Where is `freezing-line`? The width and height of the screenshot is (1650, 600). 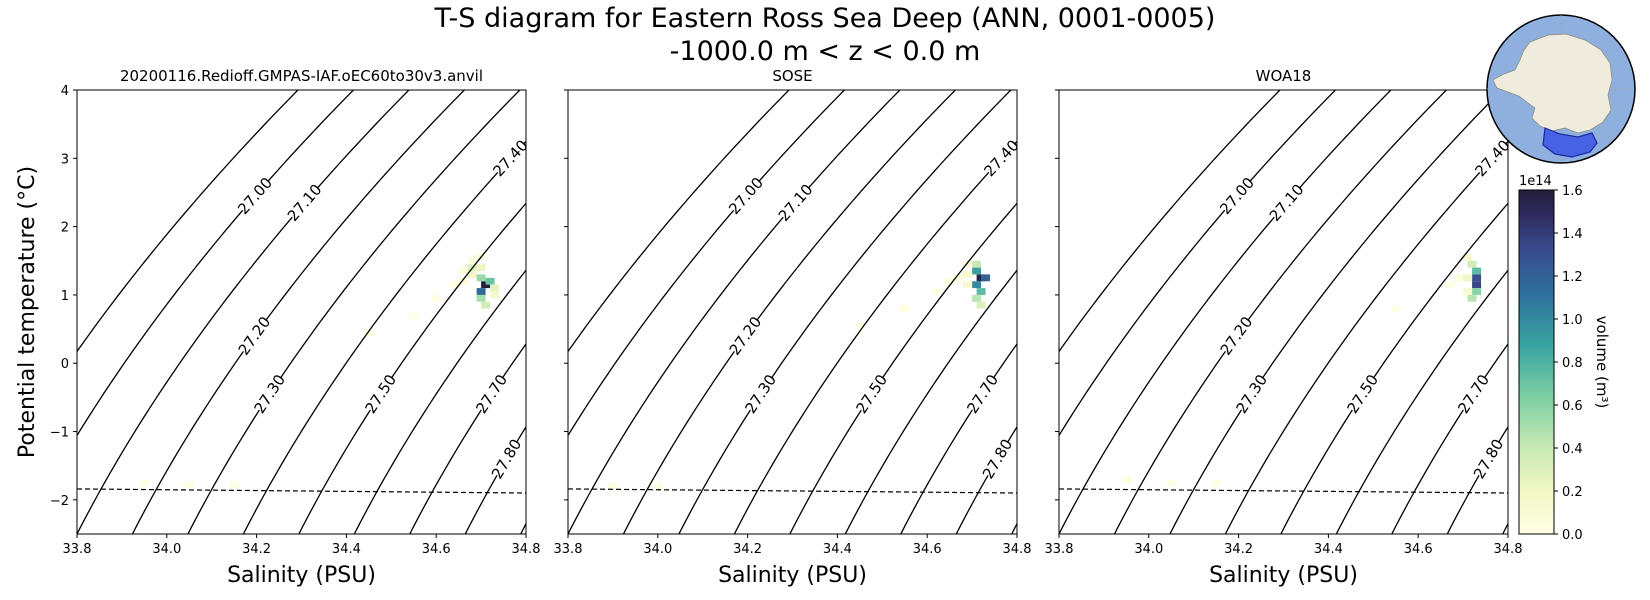 freezing-line is located at coordinates (792, 491).